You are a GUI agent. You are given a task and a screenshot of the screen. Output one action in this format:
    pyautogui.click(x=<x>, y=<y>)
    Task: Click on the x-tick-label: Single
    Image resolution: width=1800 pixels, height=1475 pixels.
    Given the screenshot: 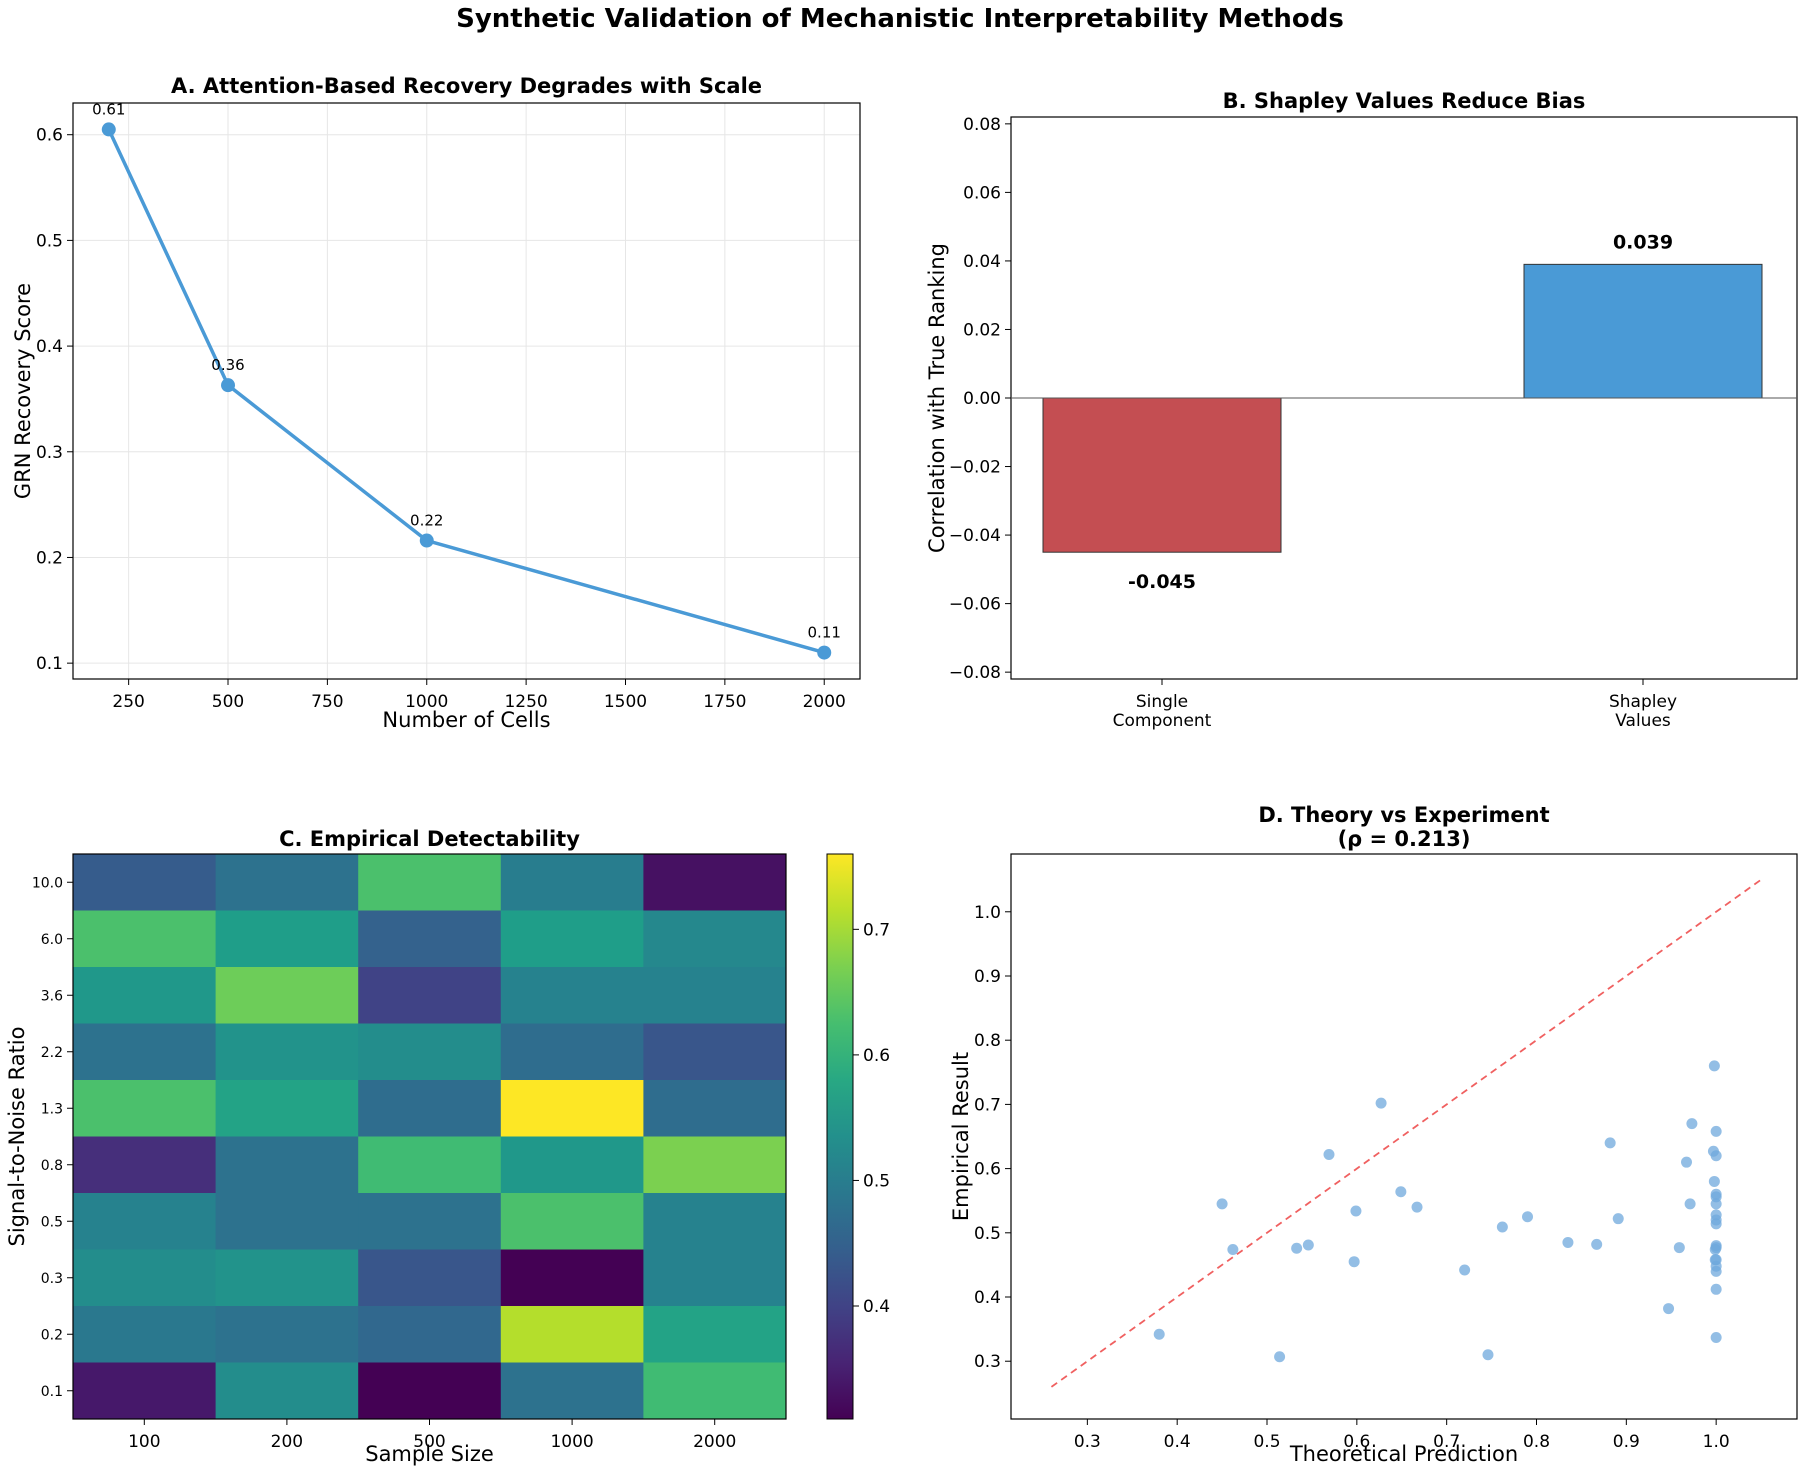 What is the action you would take?
    pyautogui.click(x=1162, y=702)
    